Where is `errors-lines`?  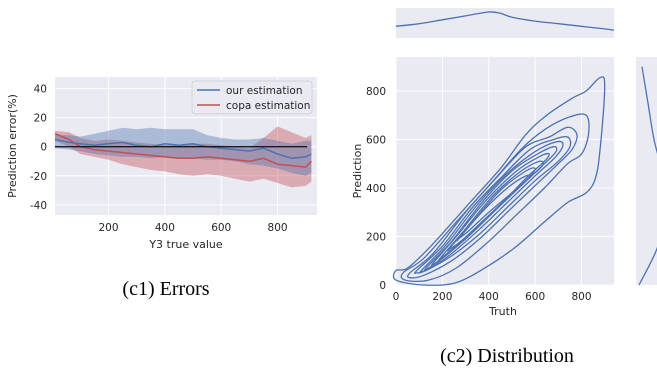 errors-lines is located at coordinates (183, 150).